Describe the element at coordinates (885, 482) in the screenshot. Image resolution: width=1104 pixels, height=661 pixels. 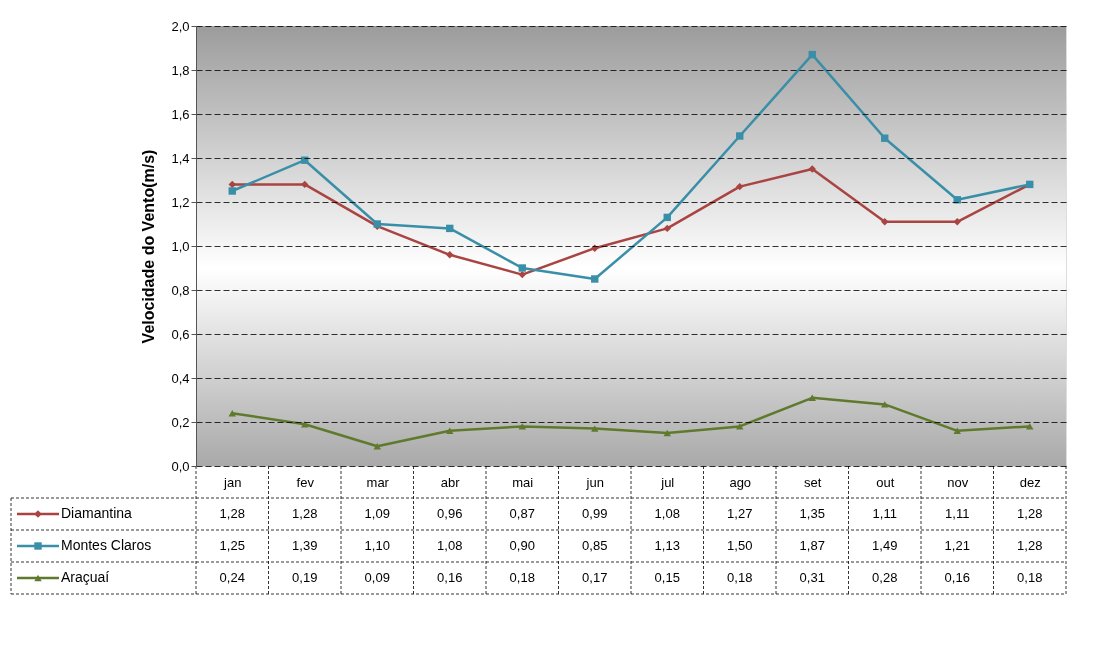
I see `x-tick-label: out` at that location.